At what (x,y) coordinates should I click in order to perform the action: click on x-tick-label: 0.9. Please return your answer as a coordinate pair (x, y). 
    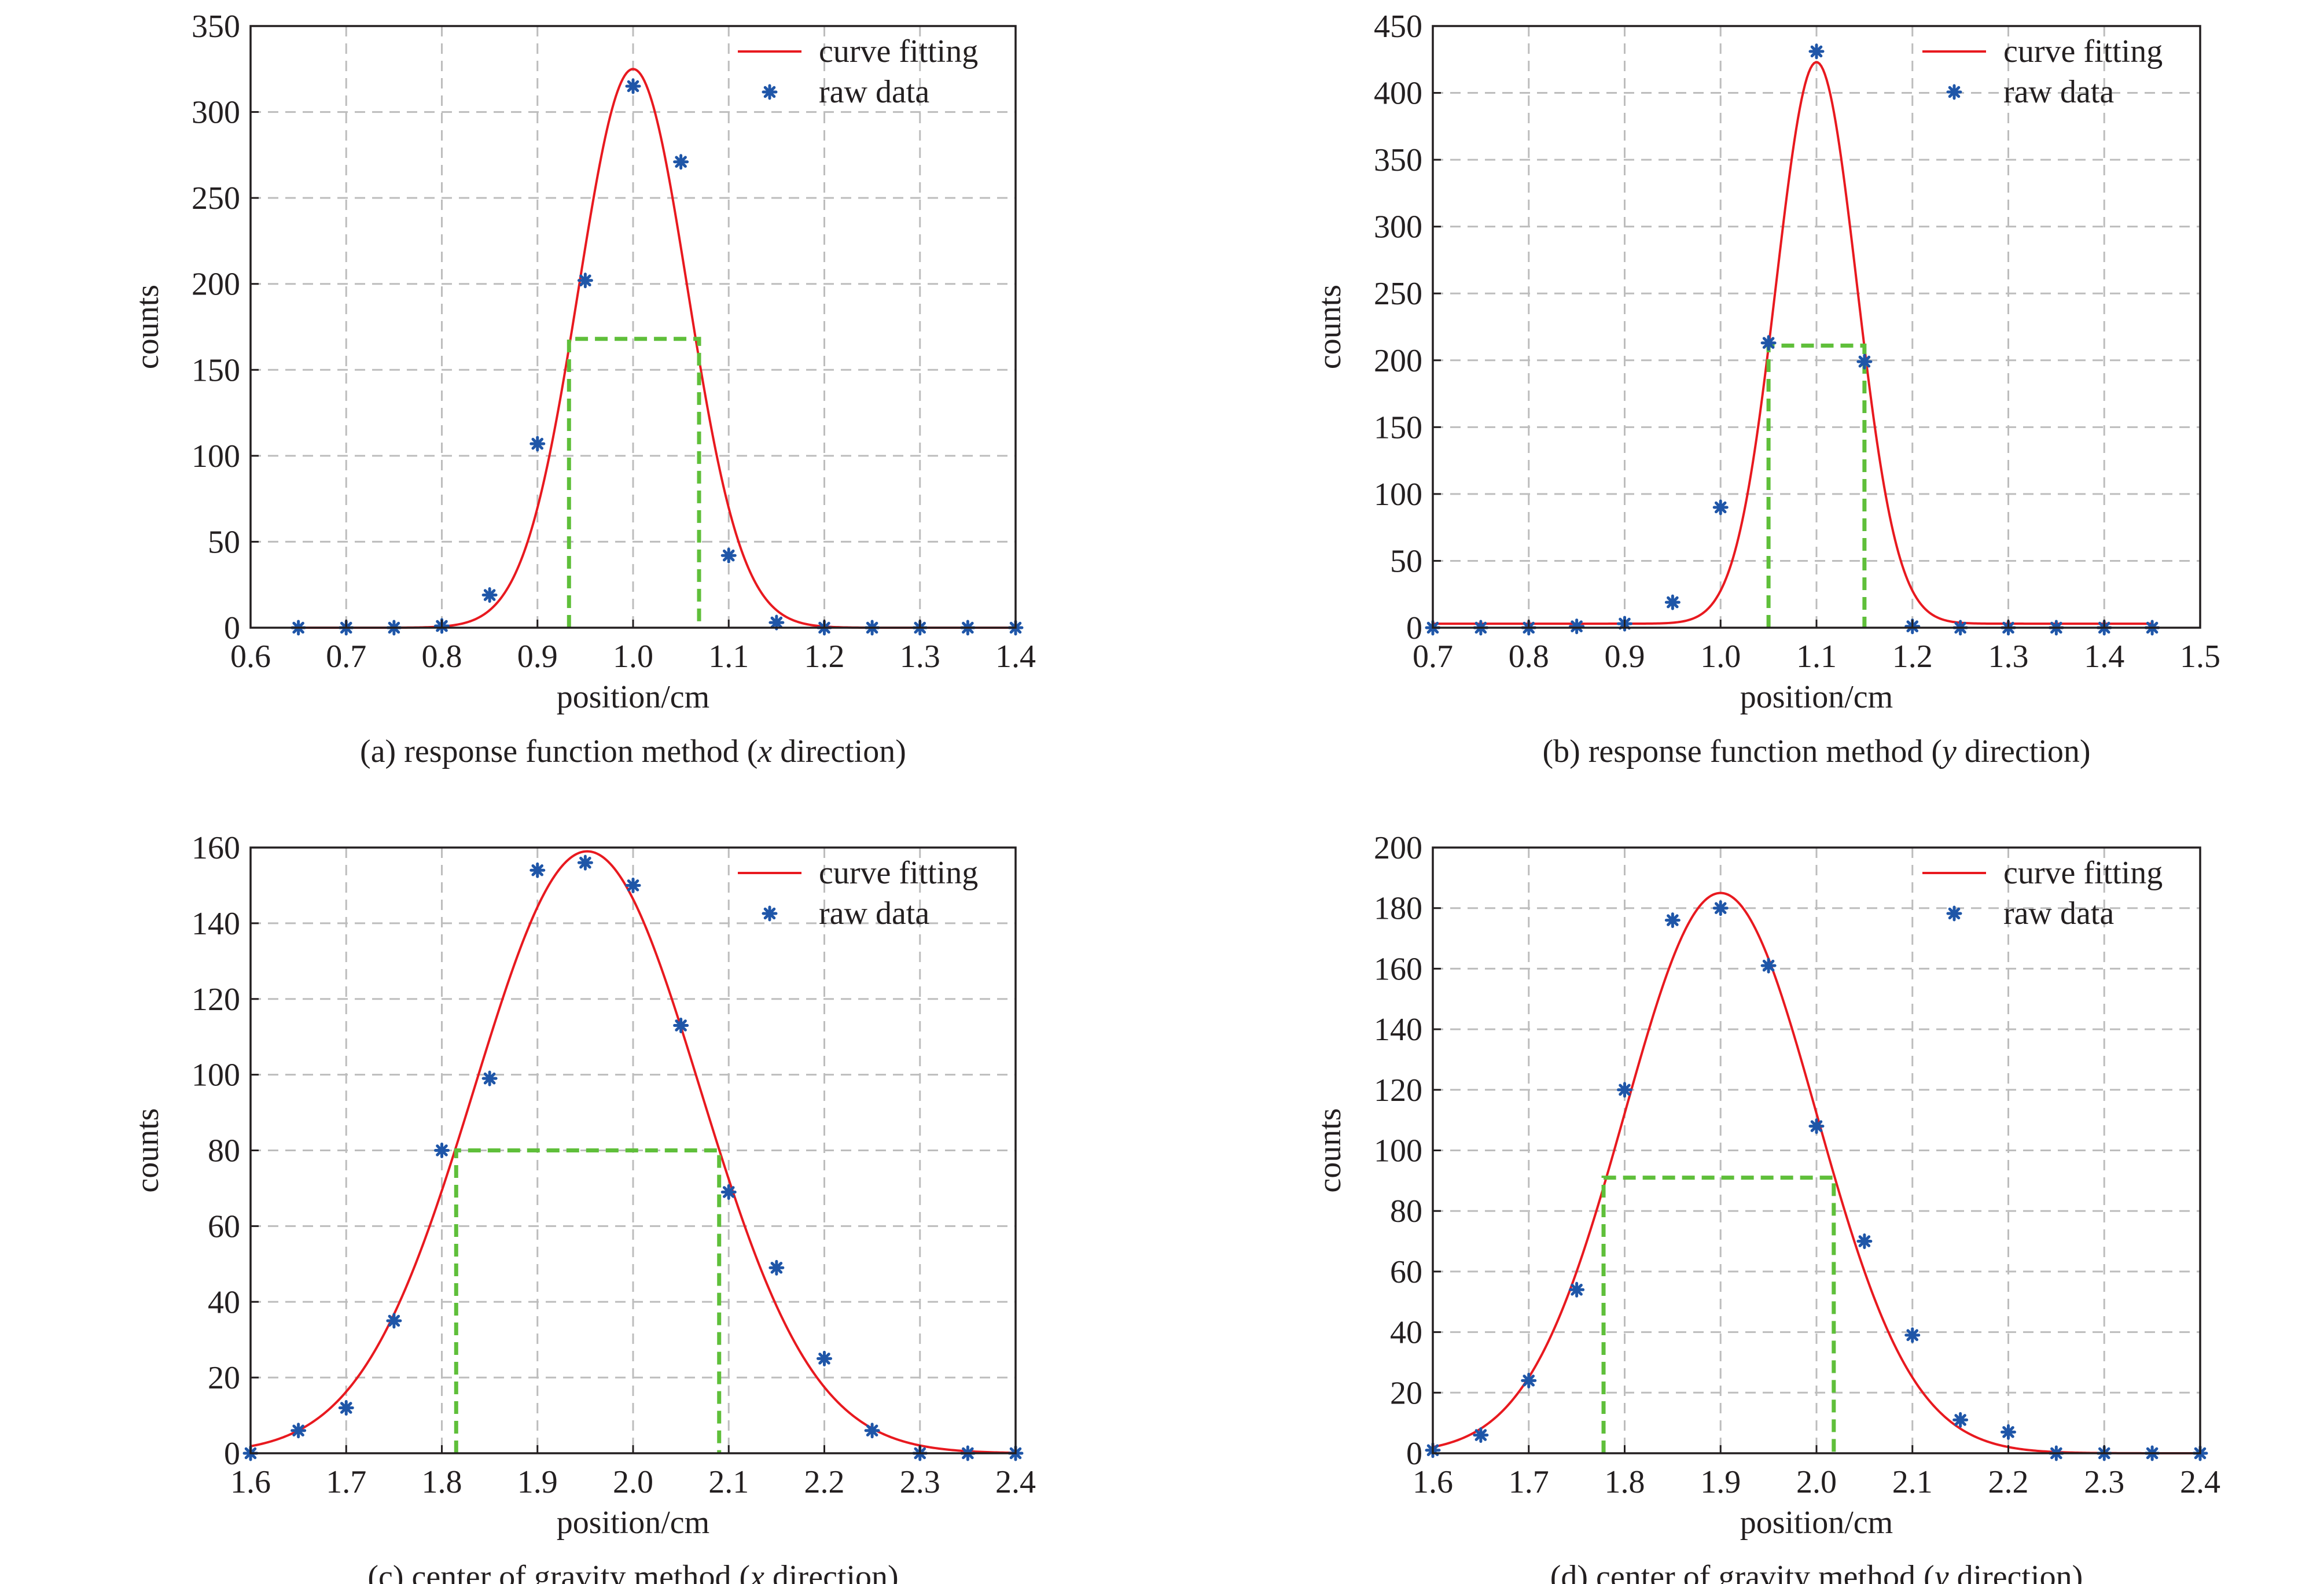
    Looking at the image, I should click on (1625, 657).